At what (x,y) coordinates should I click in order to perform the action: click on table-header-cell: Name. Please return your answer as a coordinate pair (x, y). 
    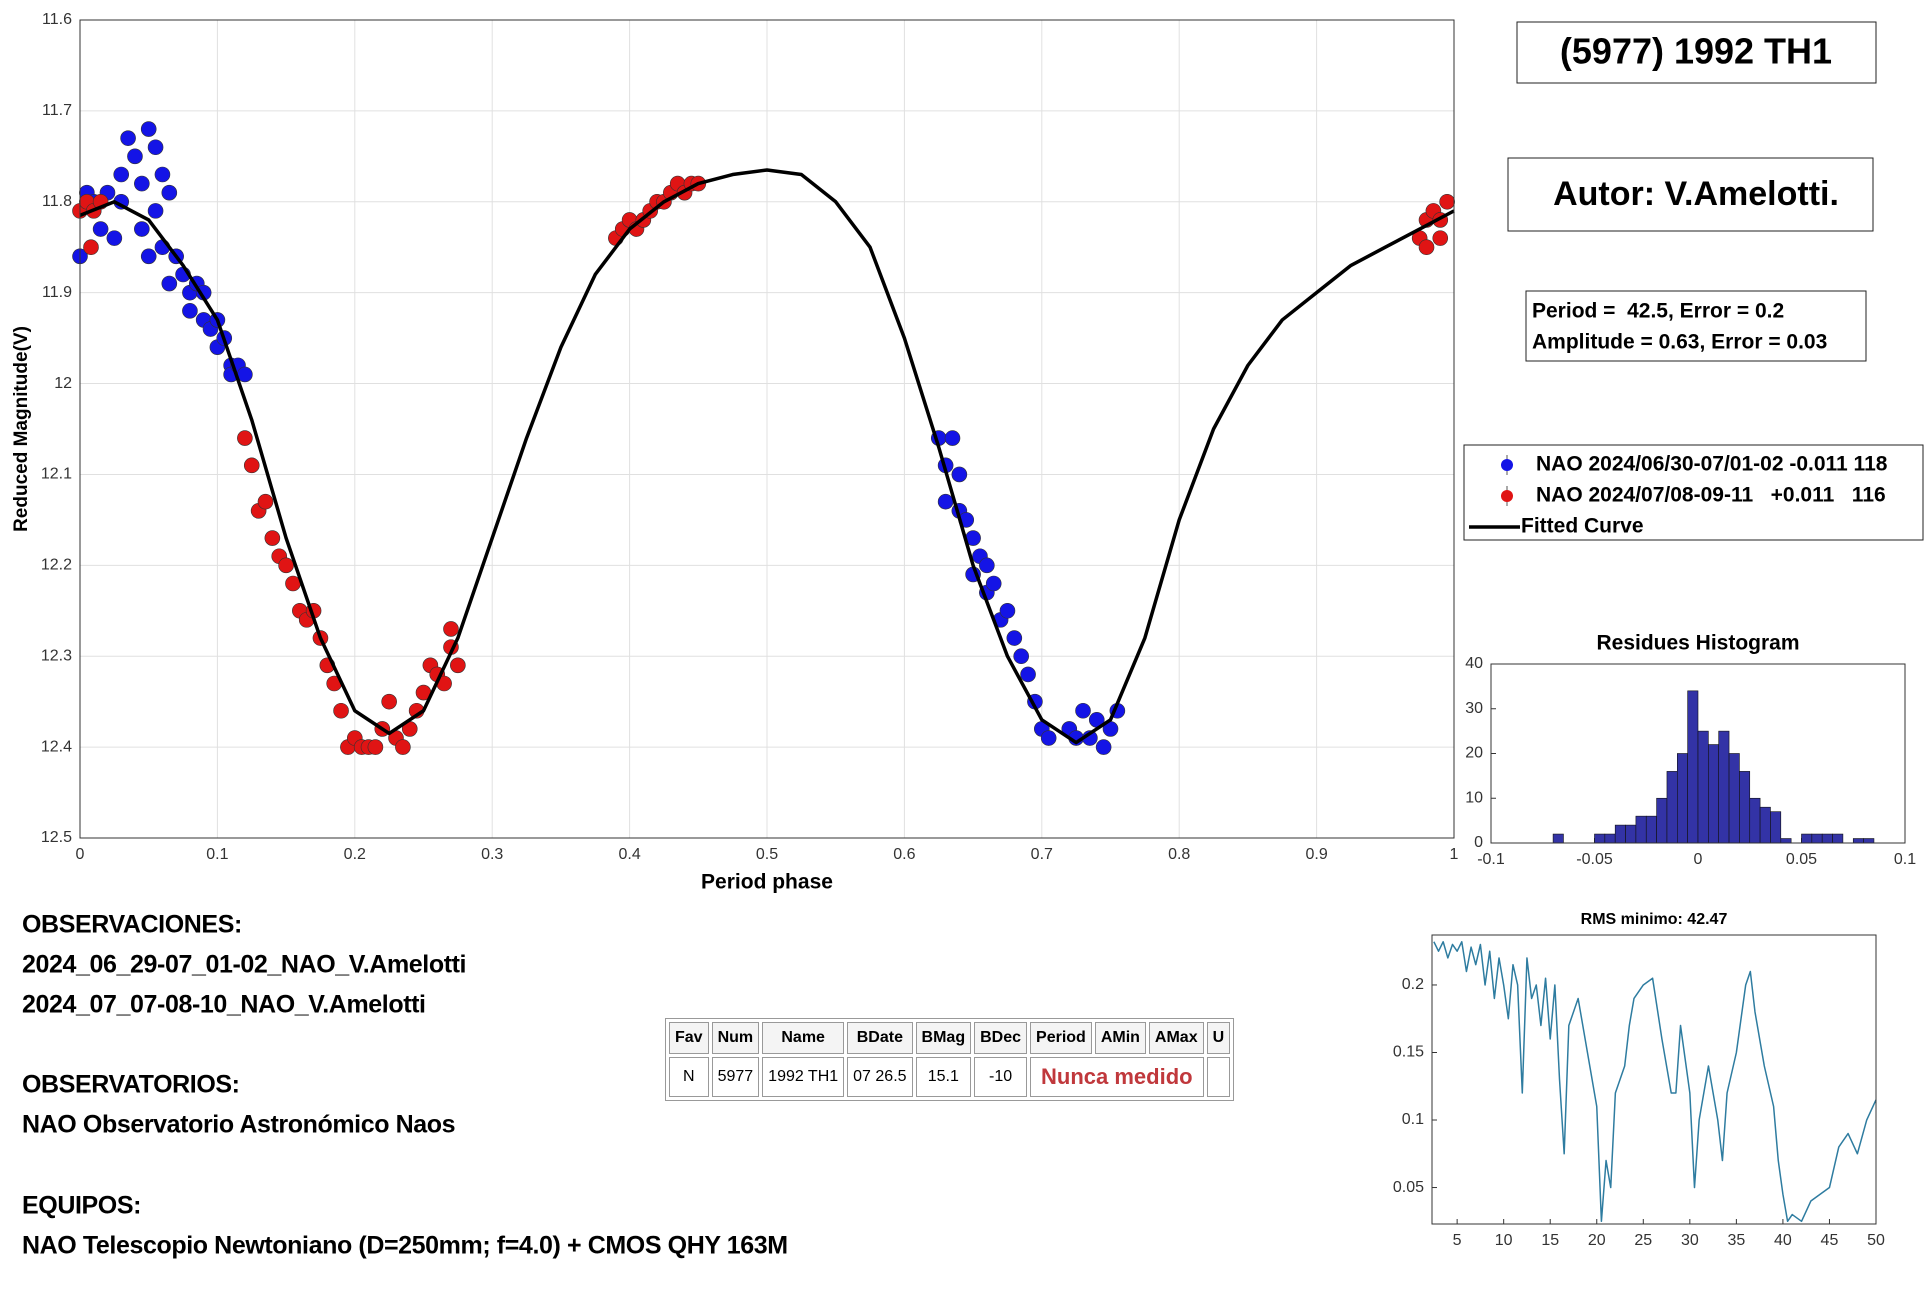
    Looking at the image, I should click on (803, 1038).